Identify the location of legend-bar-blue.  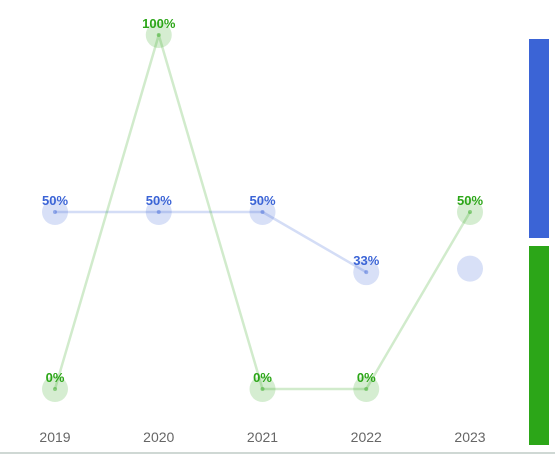
(539, 138).